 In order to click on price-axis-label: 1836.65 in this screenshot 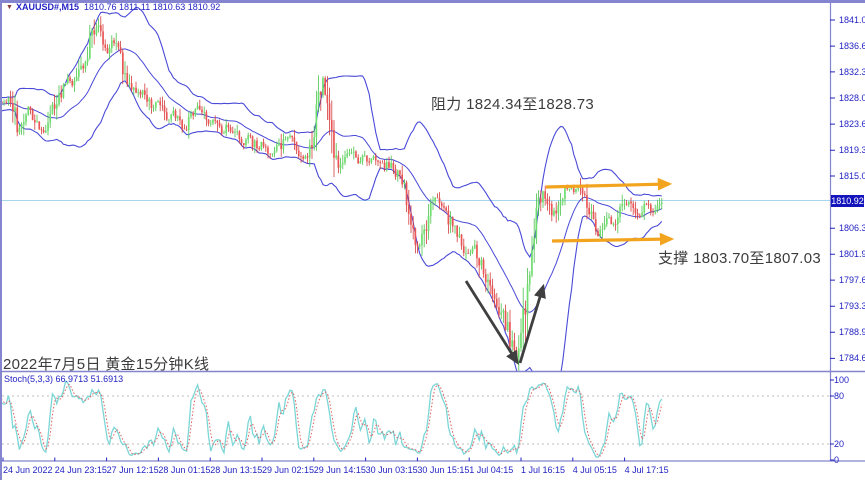, I will do `click(852, 46)`.